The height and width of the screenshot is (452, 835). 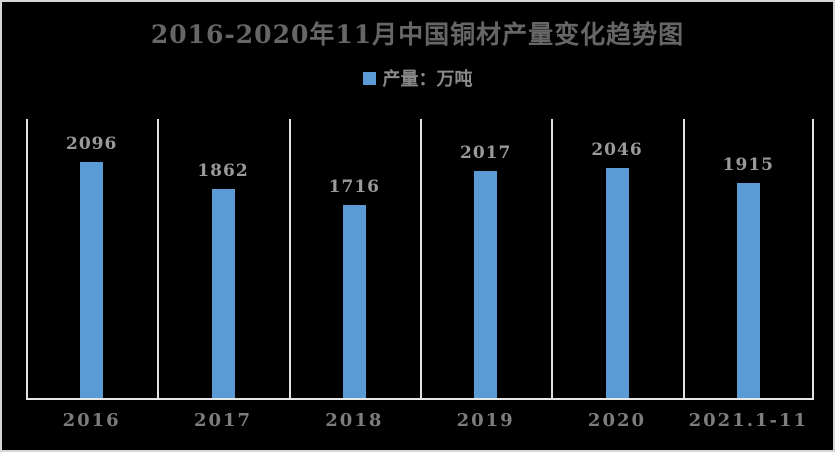 I want to click on legend-swatch-icon, so click(x=369, y=78).